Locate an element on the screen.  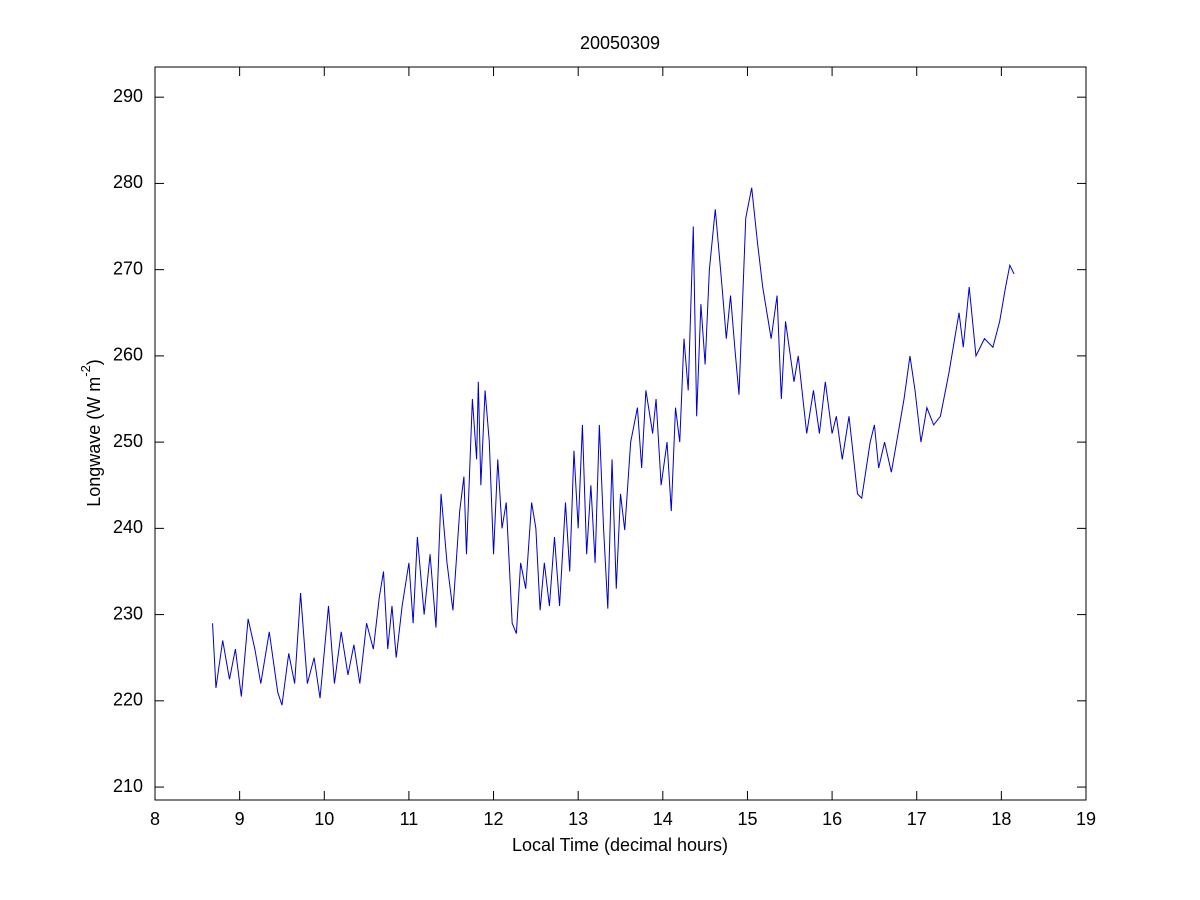
x-tick-label: 8 is located at coordinates (155, 819).